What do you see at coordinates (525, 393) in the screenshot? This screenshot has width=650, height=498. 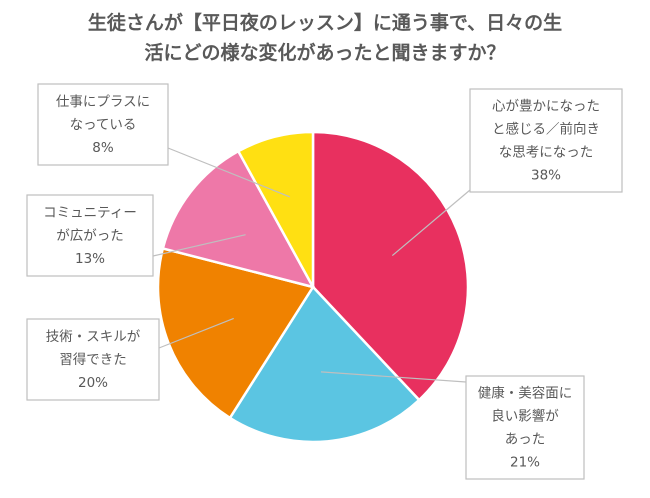 I see `slice-category-label: 健康・美容面に` at bounding box center [525, 393].